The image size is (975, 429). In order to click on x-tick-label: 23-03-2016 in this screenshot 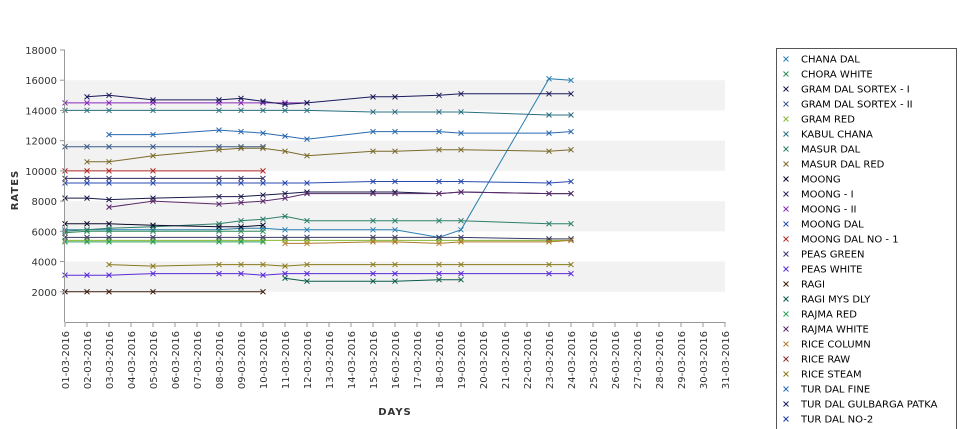, I will do `click(550, 360)`.